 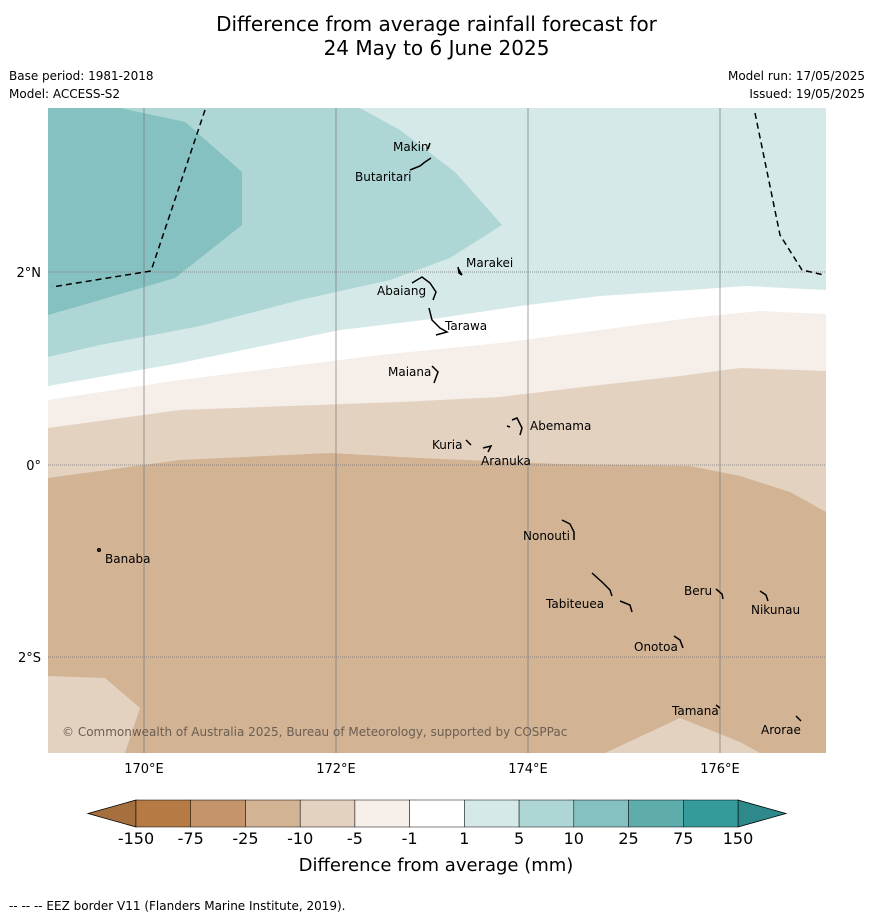 What do you see at coordinates (683, 838) in the screenshot?
I see `colorbar-tick-label: 75` at bounding box center [683, 838].